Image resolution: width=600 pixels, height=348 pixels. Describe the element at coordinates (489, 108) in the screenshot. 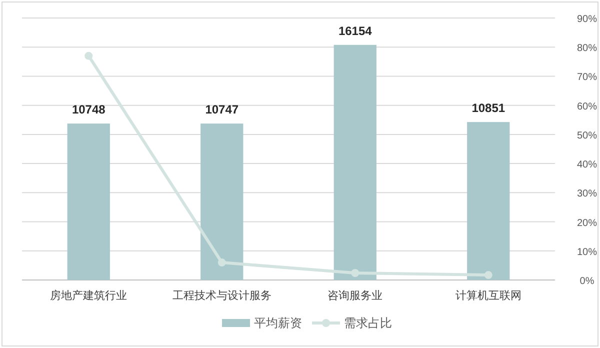

I see `data-label: 10851` at that location.